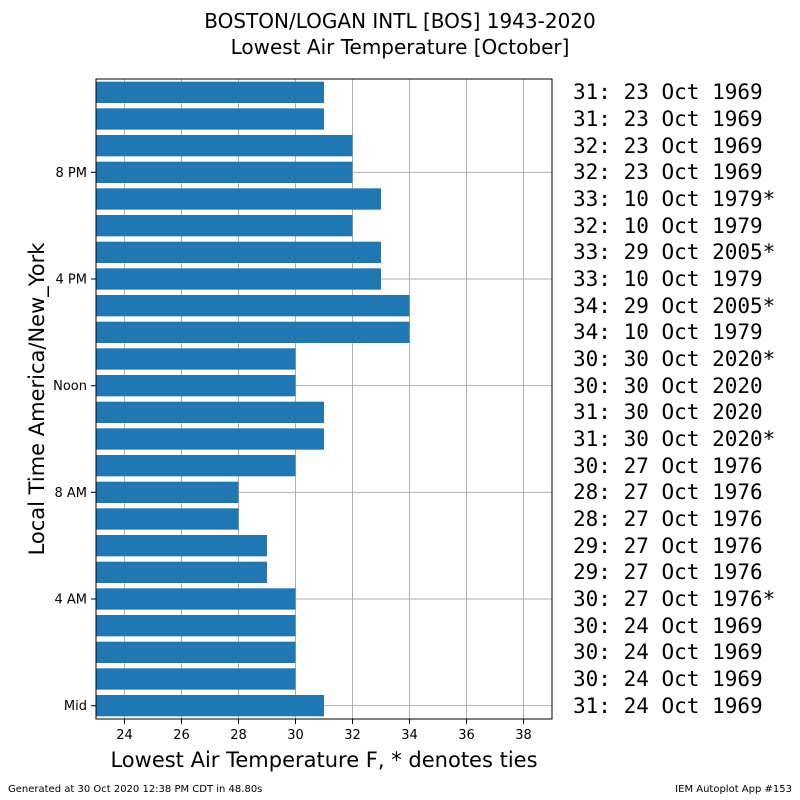 The width and height of the screenshot is (800, 800). Describe the element at coordinates (400, 47) in the screenshot. I see `chart-subtitle: Lowest Air Temperature [October]` at that location.